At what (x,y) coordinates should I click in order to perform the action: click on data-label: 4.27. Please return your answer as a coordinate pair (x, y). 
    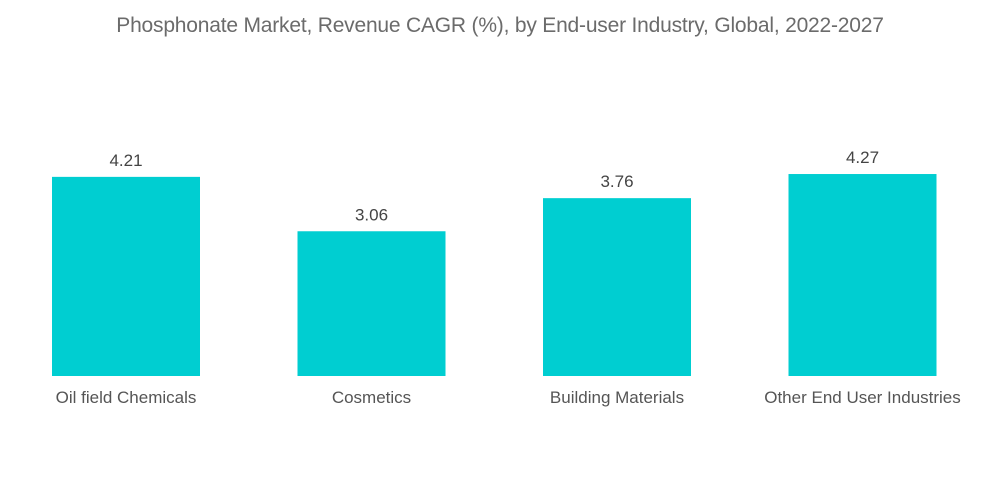
    Looking at the image, I should click on (862, 157).